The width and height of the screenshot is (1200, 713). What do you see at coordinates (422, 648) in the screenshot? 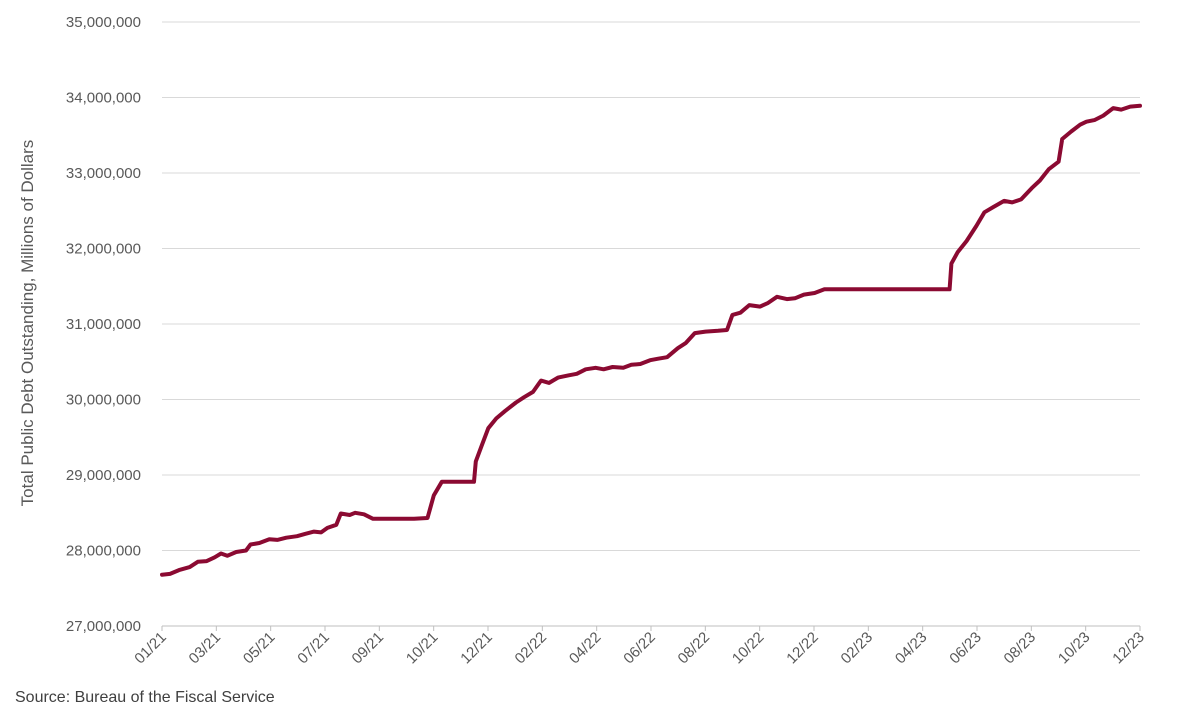
I see `x-tick-label: 10/21` at bounding box center [422, 648].